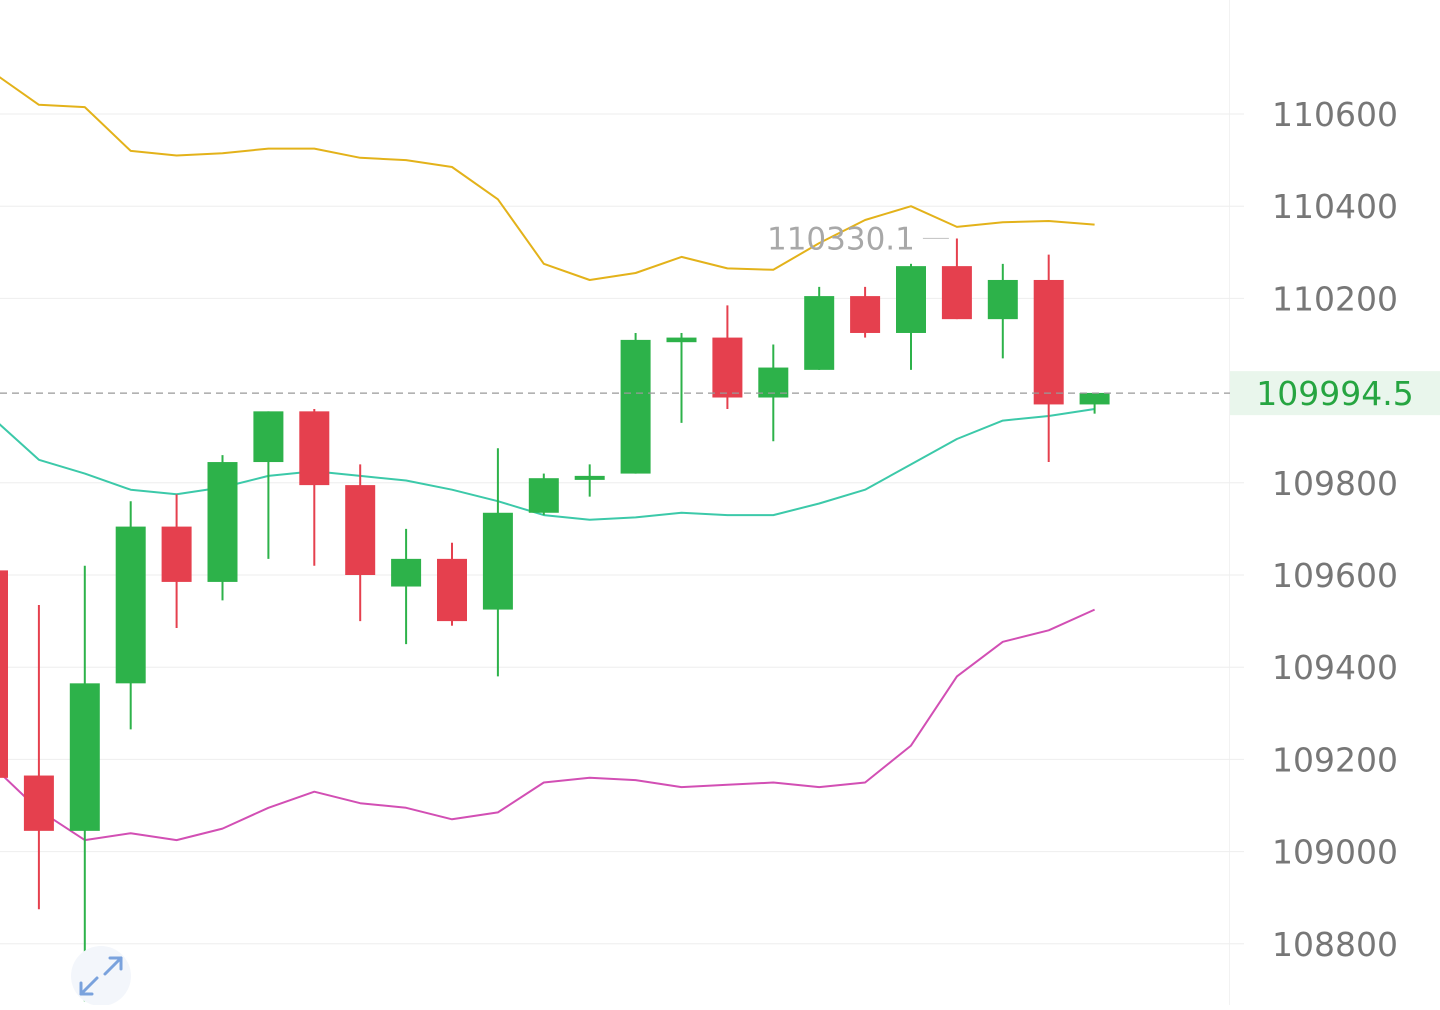 This screenshot has width=1440, height=1010. I want to click on y-tick-label: 110400, so click(1335, 206).